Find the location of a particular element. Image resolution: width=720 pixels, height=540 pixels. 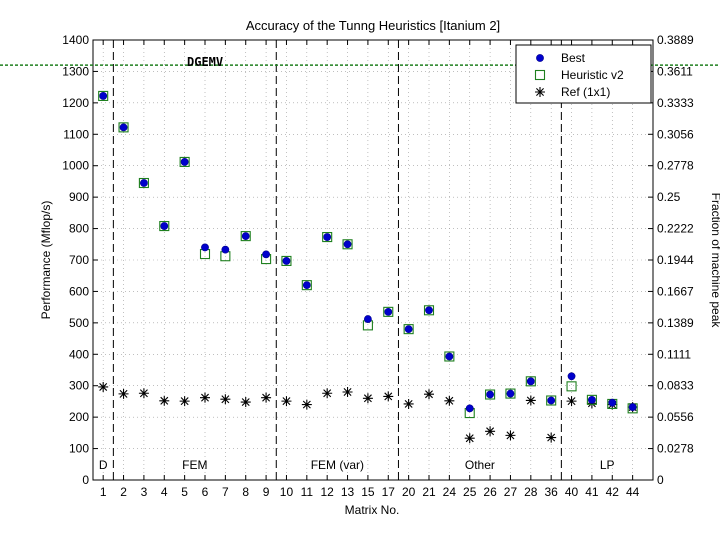

x-tick-label: 28 is located at coordinates (531, 492).